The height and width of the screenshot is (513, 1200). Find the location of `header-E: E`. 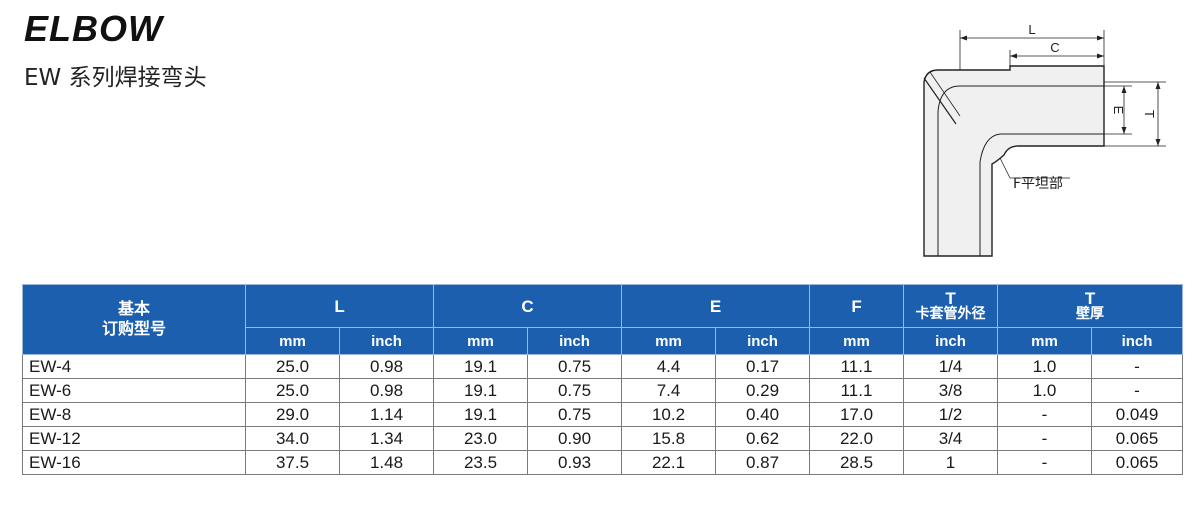

header-E: E is located at coordinates (716, 306).